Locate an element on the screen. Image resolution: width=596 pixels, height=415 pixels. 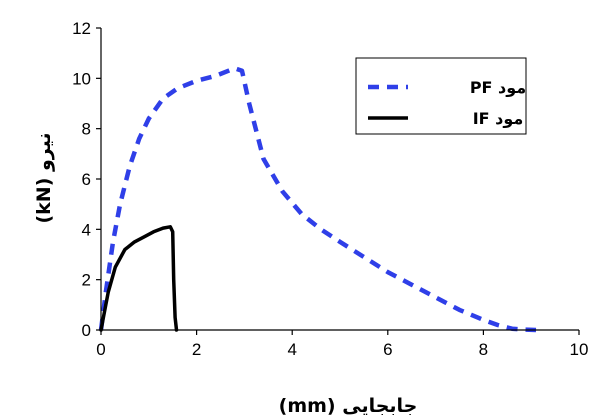
y-axis-label: نیرو (kN) is located at coordinates (44, 177).